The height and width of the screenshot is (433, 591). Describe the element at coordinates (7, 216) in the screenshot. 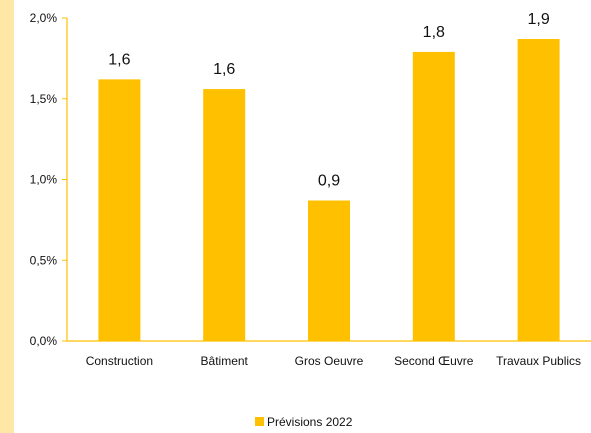

I see `decorative-side-band` at that location.